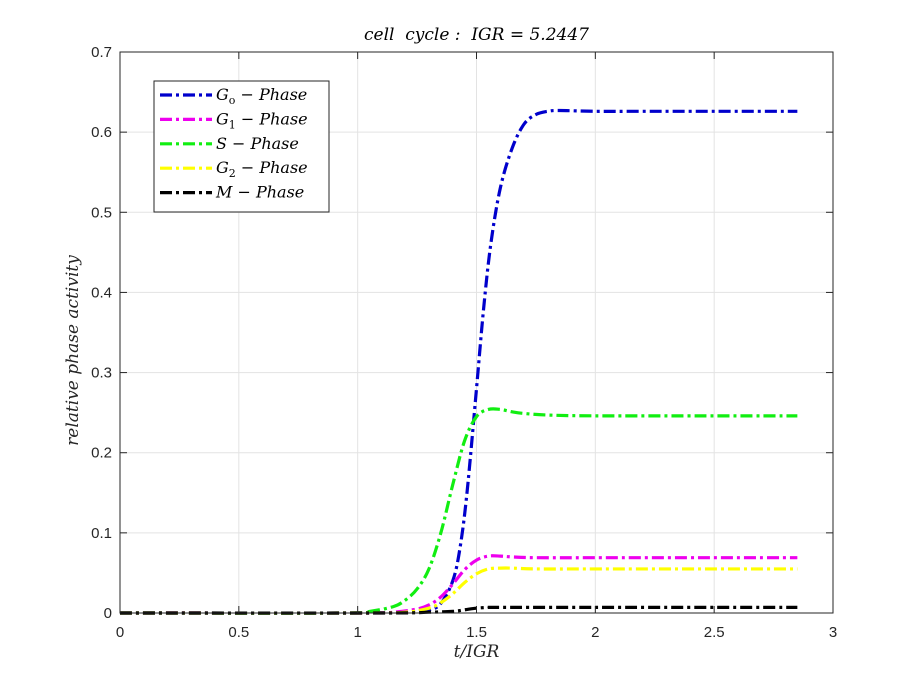 The image size is (920, 694). What do you see at coordinates (232, 100) in the screenshot?
I see `legend-label-subscript: o` at bounding box center [232, 100].